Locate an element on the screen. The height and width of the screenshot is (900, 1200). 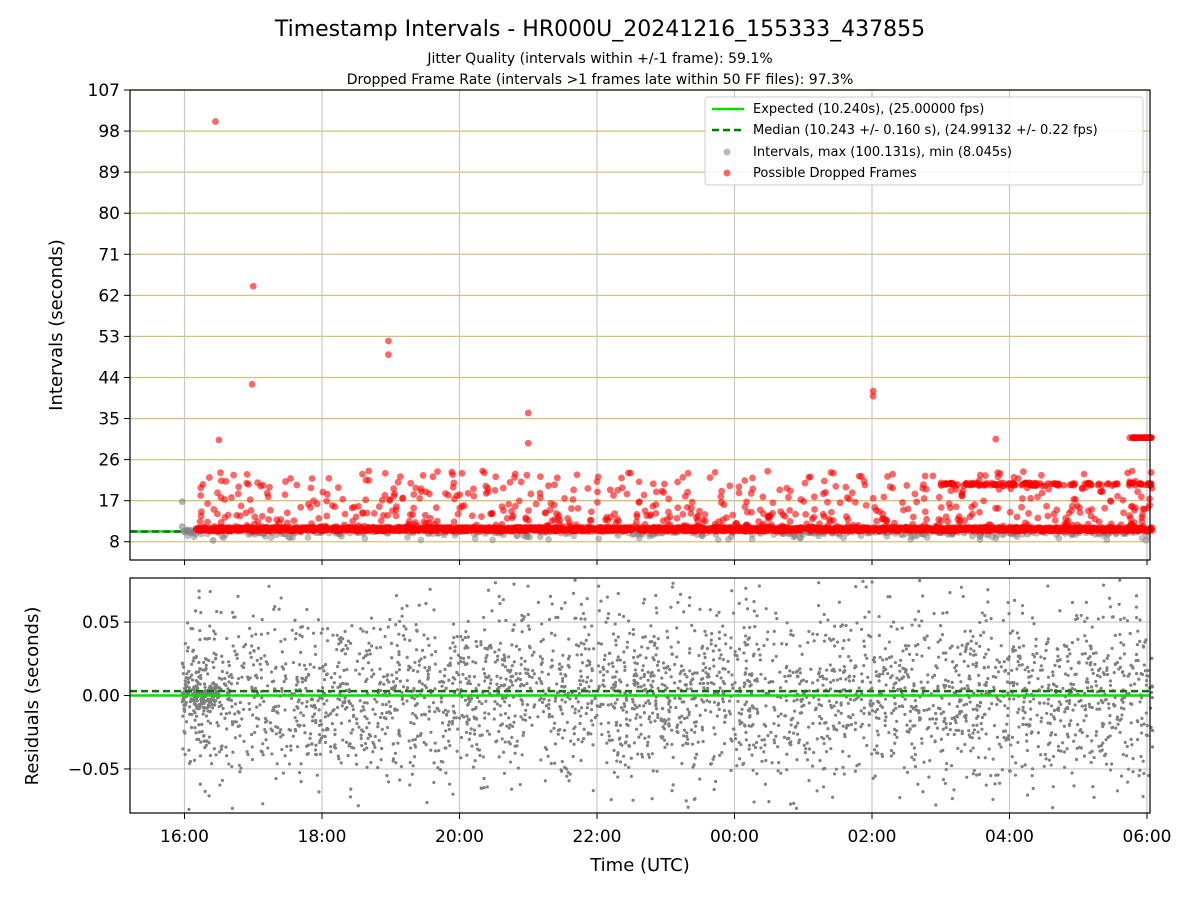
interval-point is located at coordinates (308, 537).